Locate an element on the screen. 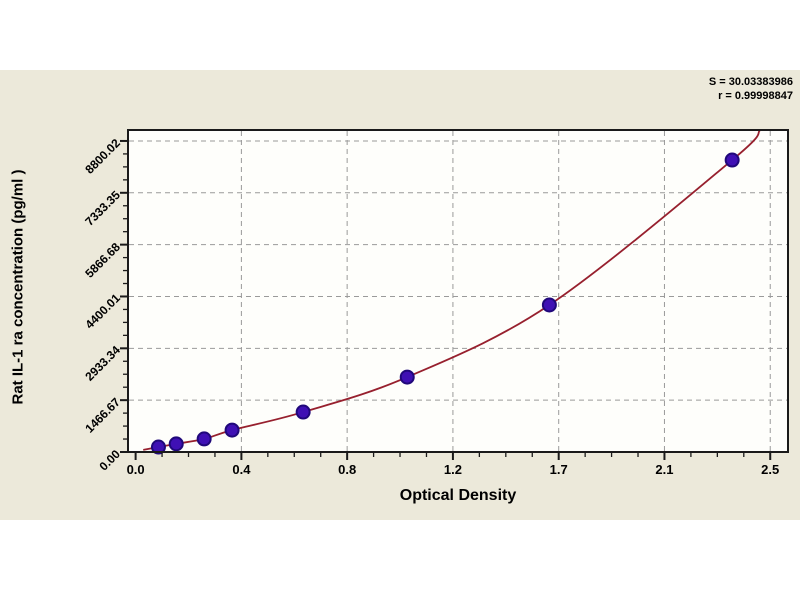 The image size is (800, 600). y-tick-label: 8800.02 is located at coordinates (102, 156).